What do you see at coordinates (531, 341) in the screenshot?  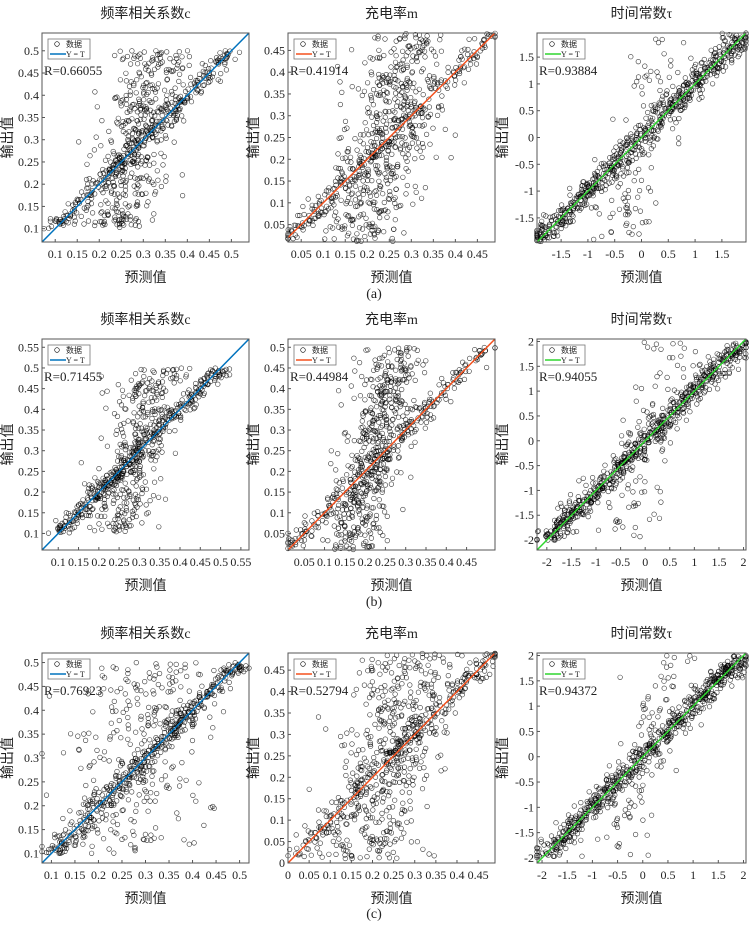 I see `y-tick-label: 2` at bounding box center [531, 341].